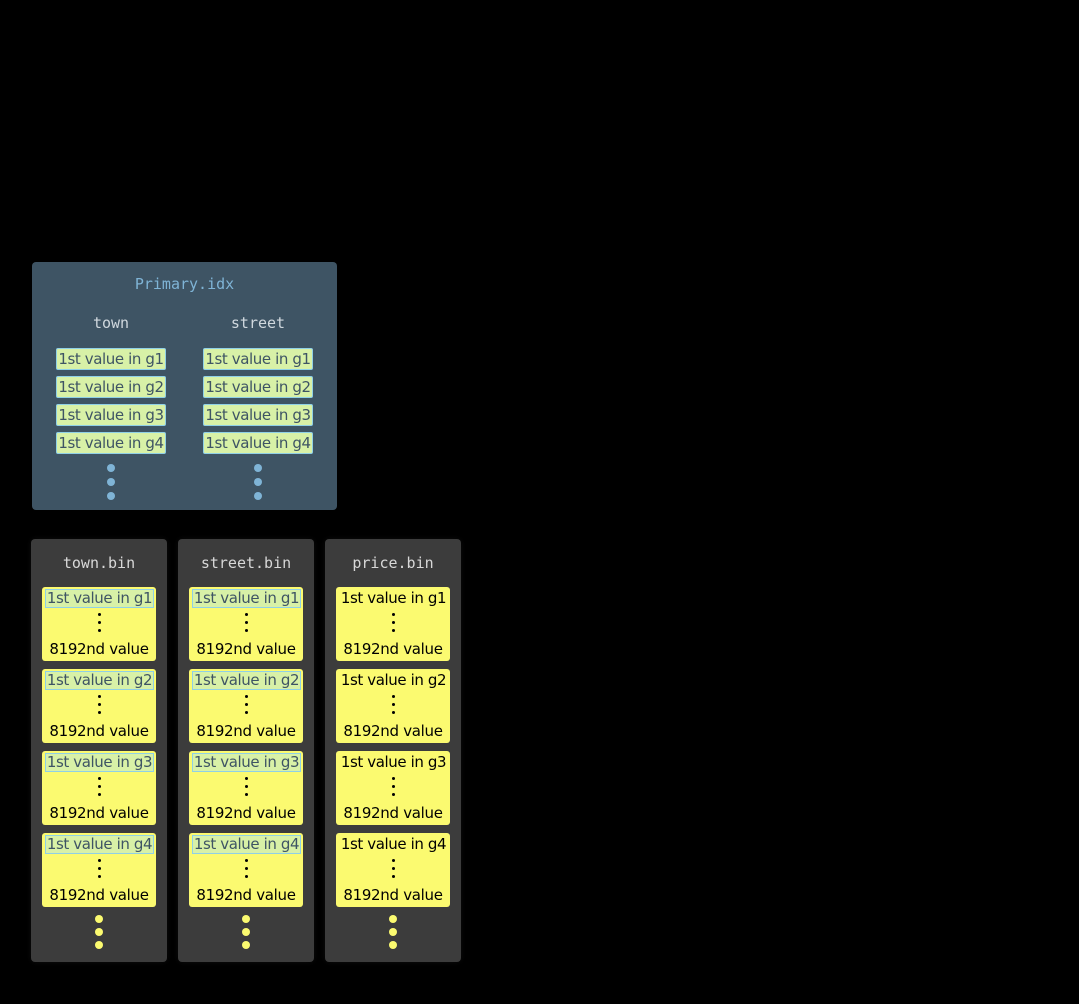 This screenshot has height=1004, width=1079. What do you see at coordinates (393, 563) in the screenshot?
I see `bin-file-title: price.bin` at bounding box center [393, 563].